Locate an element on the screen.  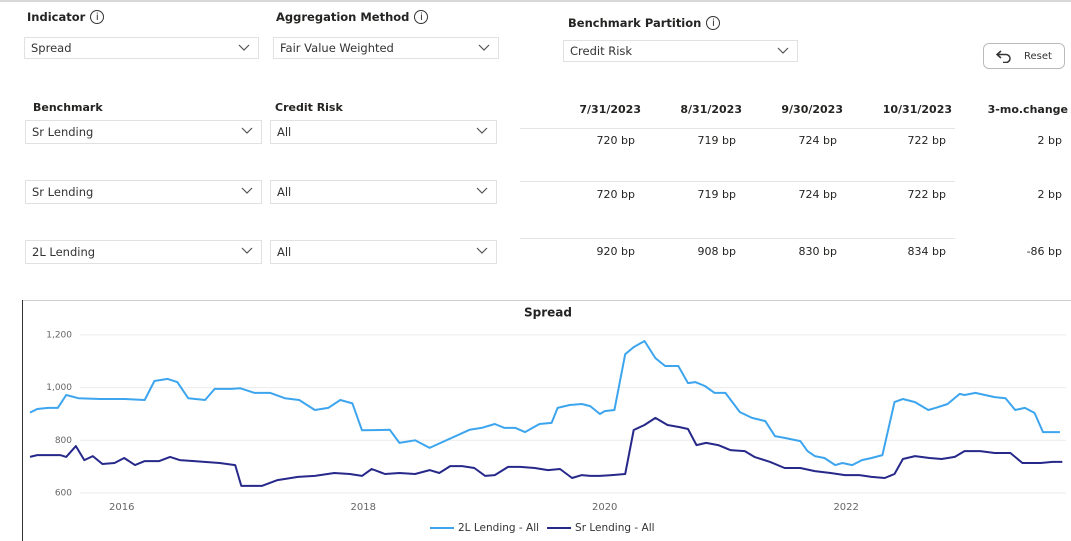
aggregation-dropdown: Fair Value Weighted is located at coordinates (386, 48).